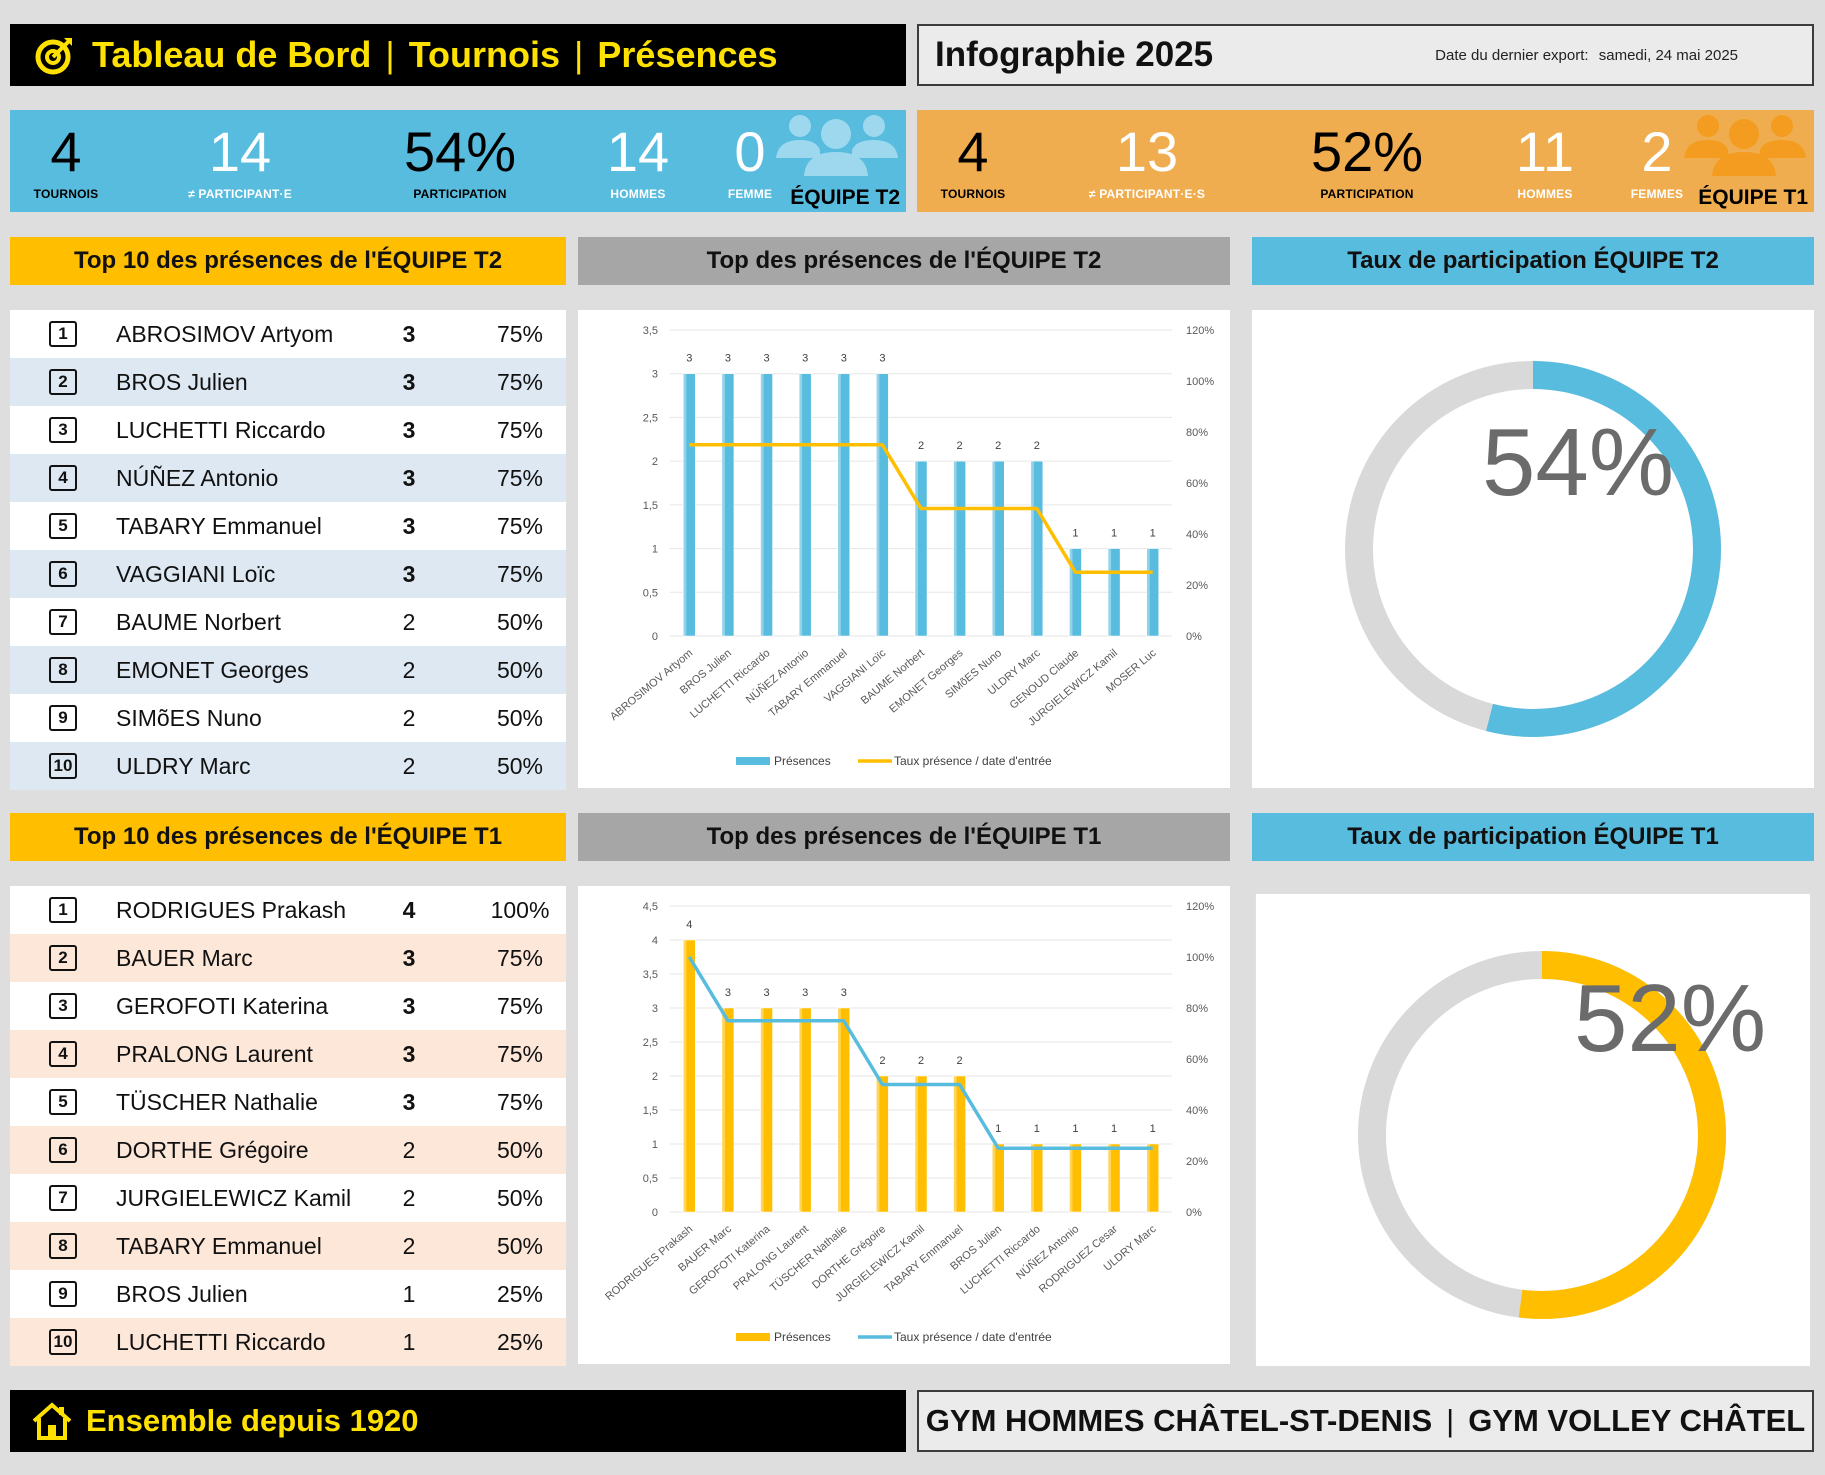 The height and width of the screenshot is (1475, 1825). Describe the element at coordinates (1074, 54) in the screenshot. I see `infographie-title: Infographie 2025` at that location.